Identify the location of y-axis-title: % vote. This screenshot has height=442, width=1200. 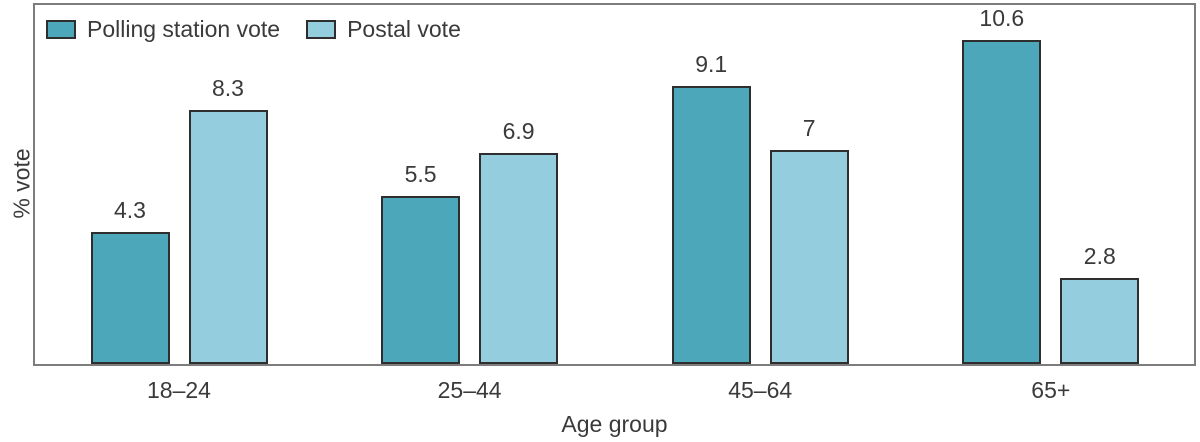
(21, 183).